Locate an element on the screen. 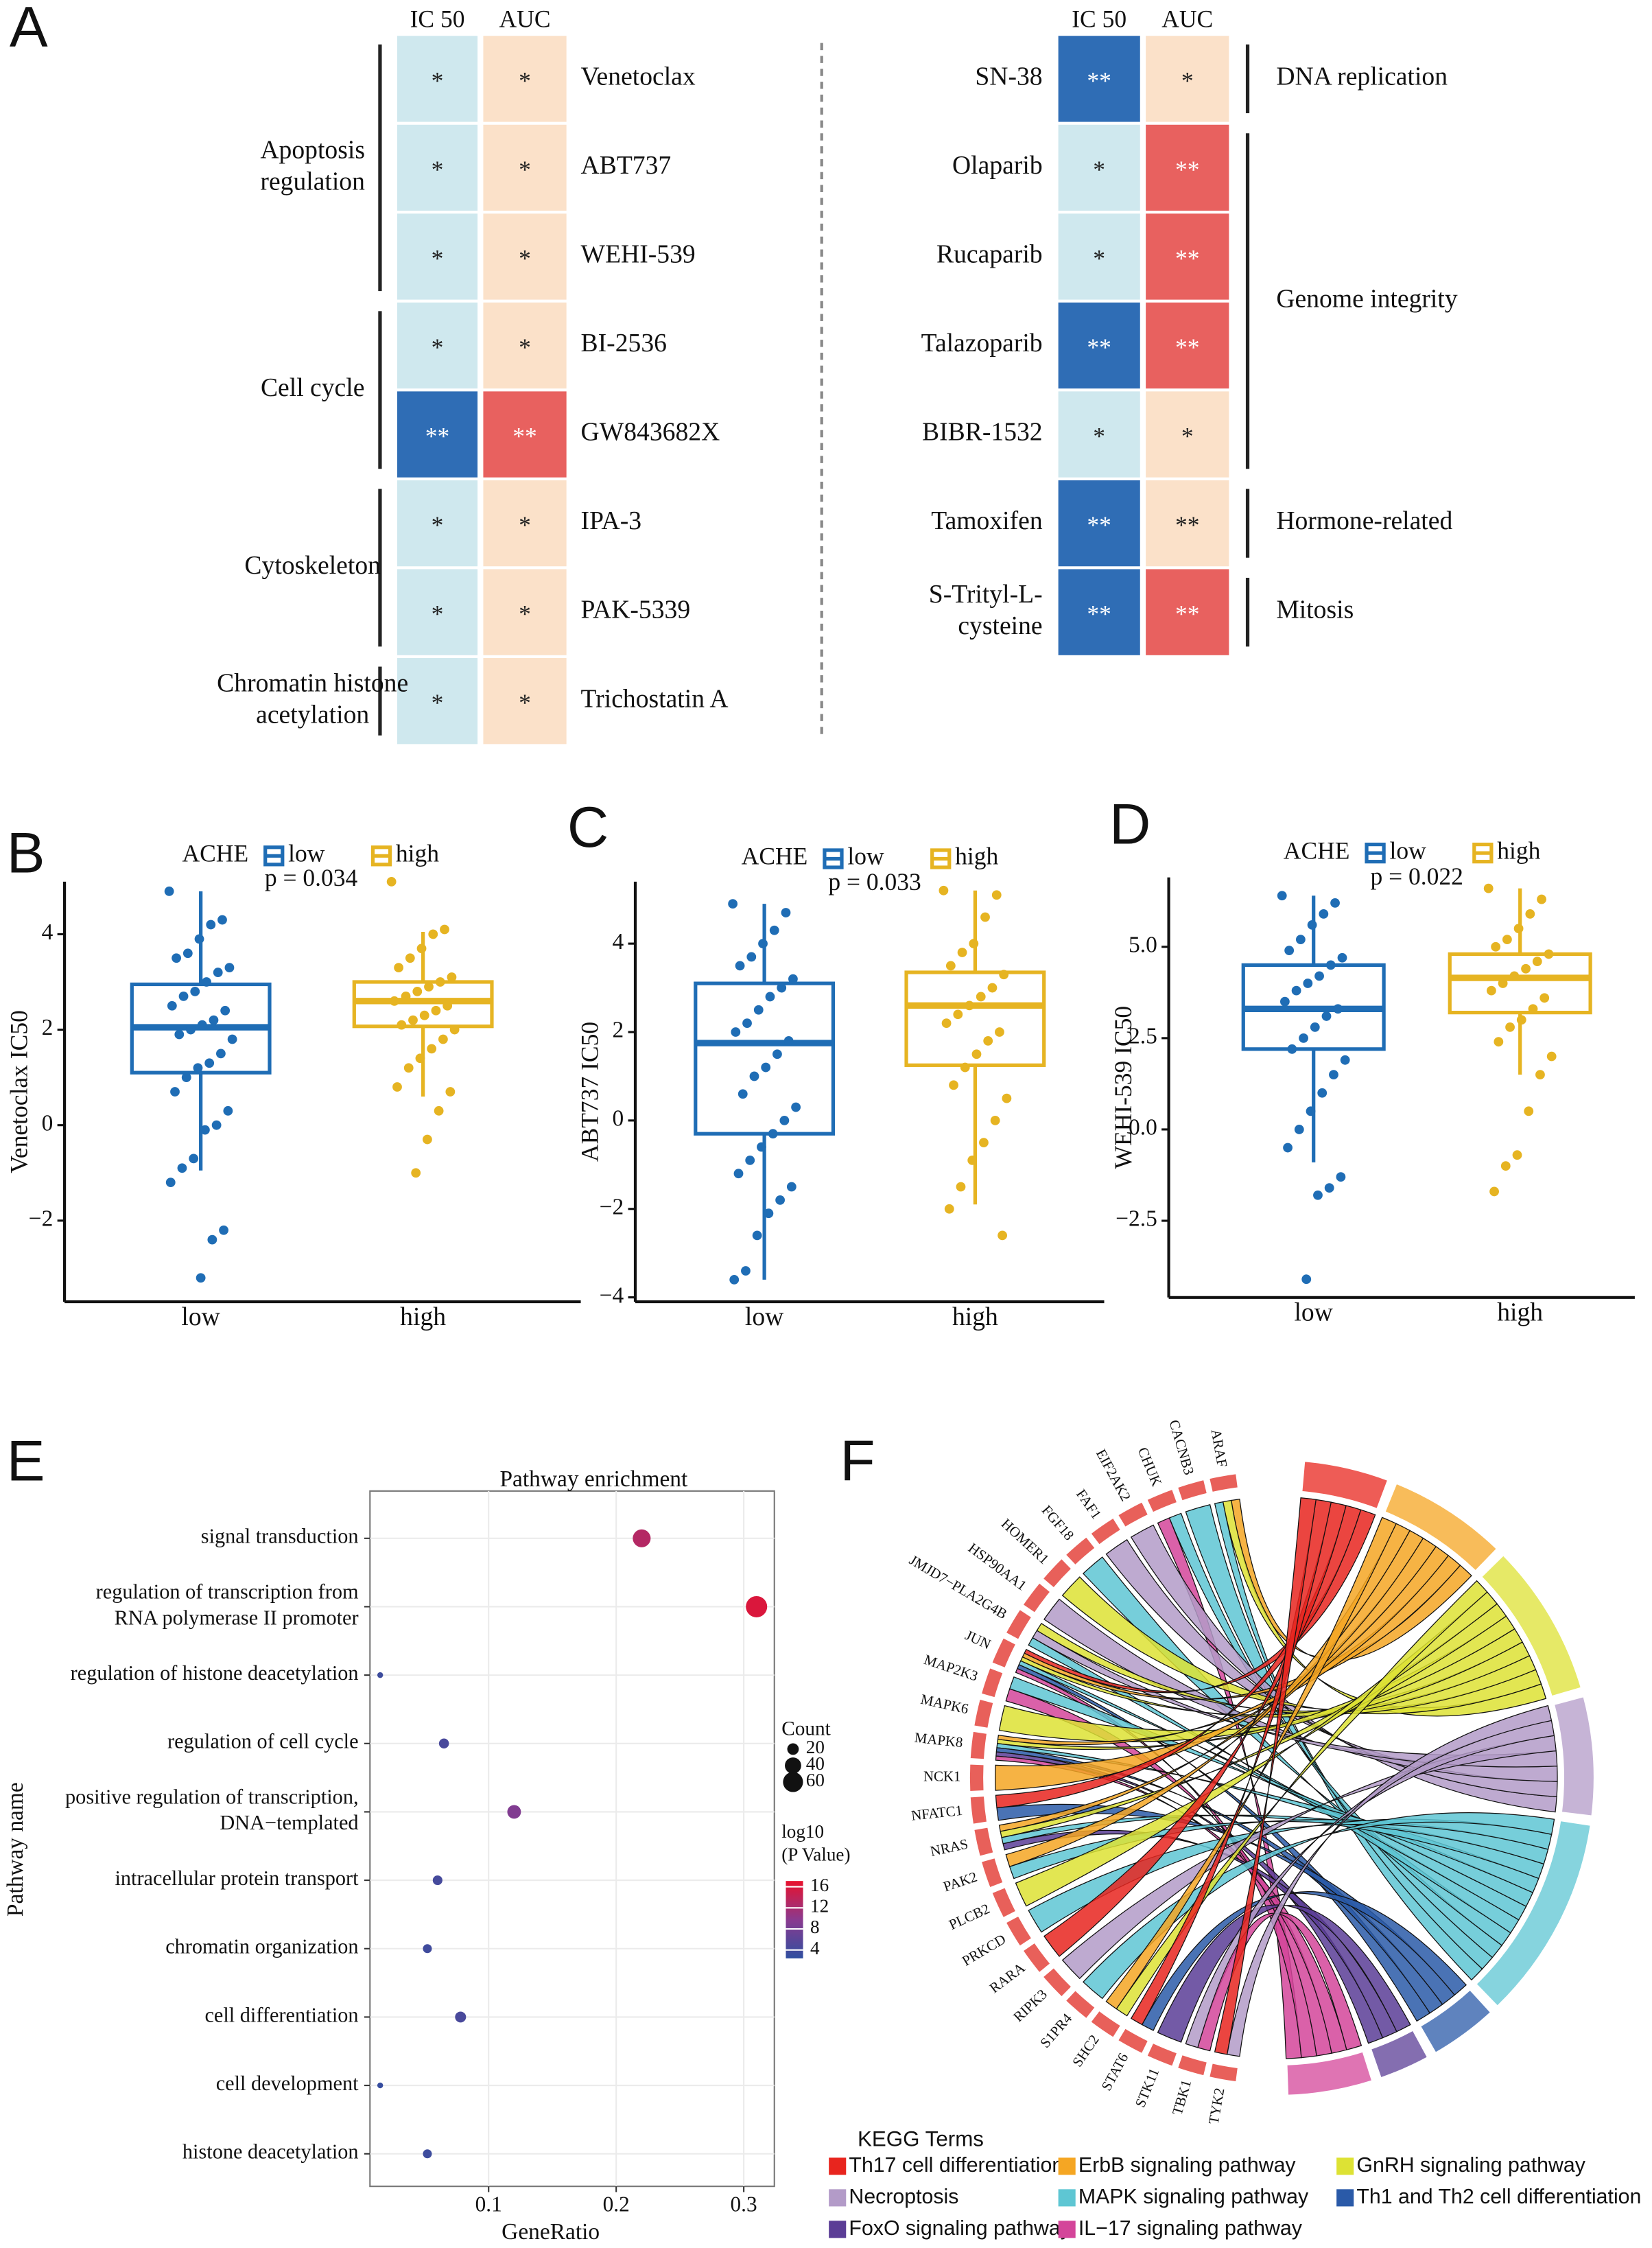  drug-name: Venetoclax is located at coordinates (638, 76).